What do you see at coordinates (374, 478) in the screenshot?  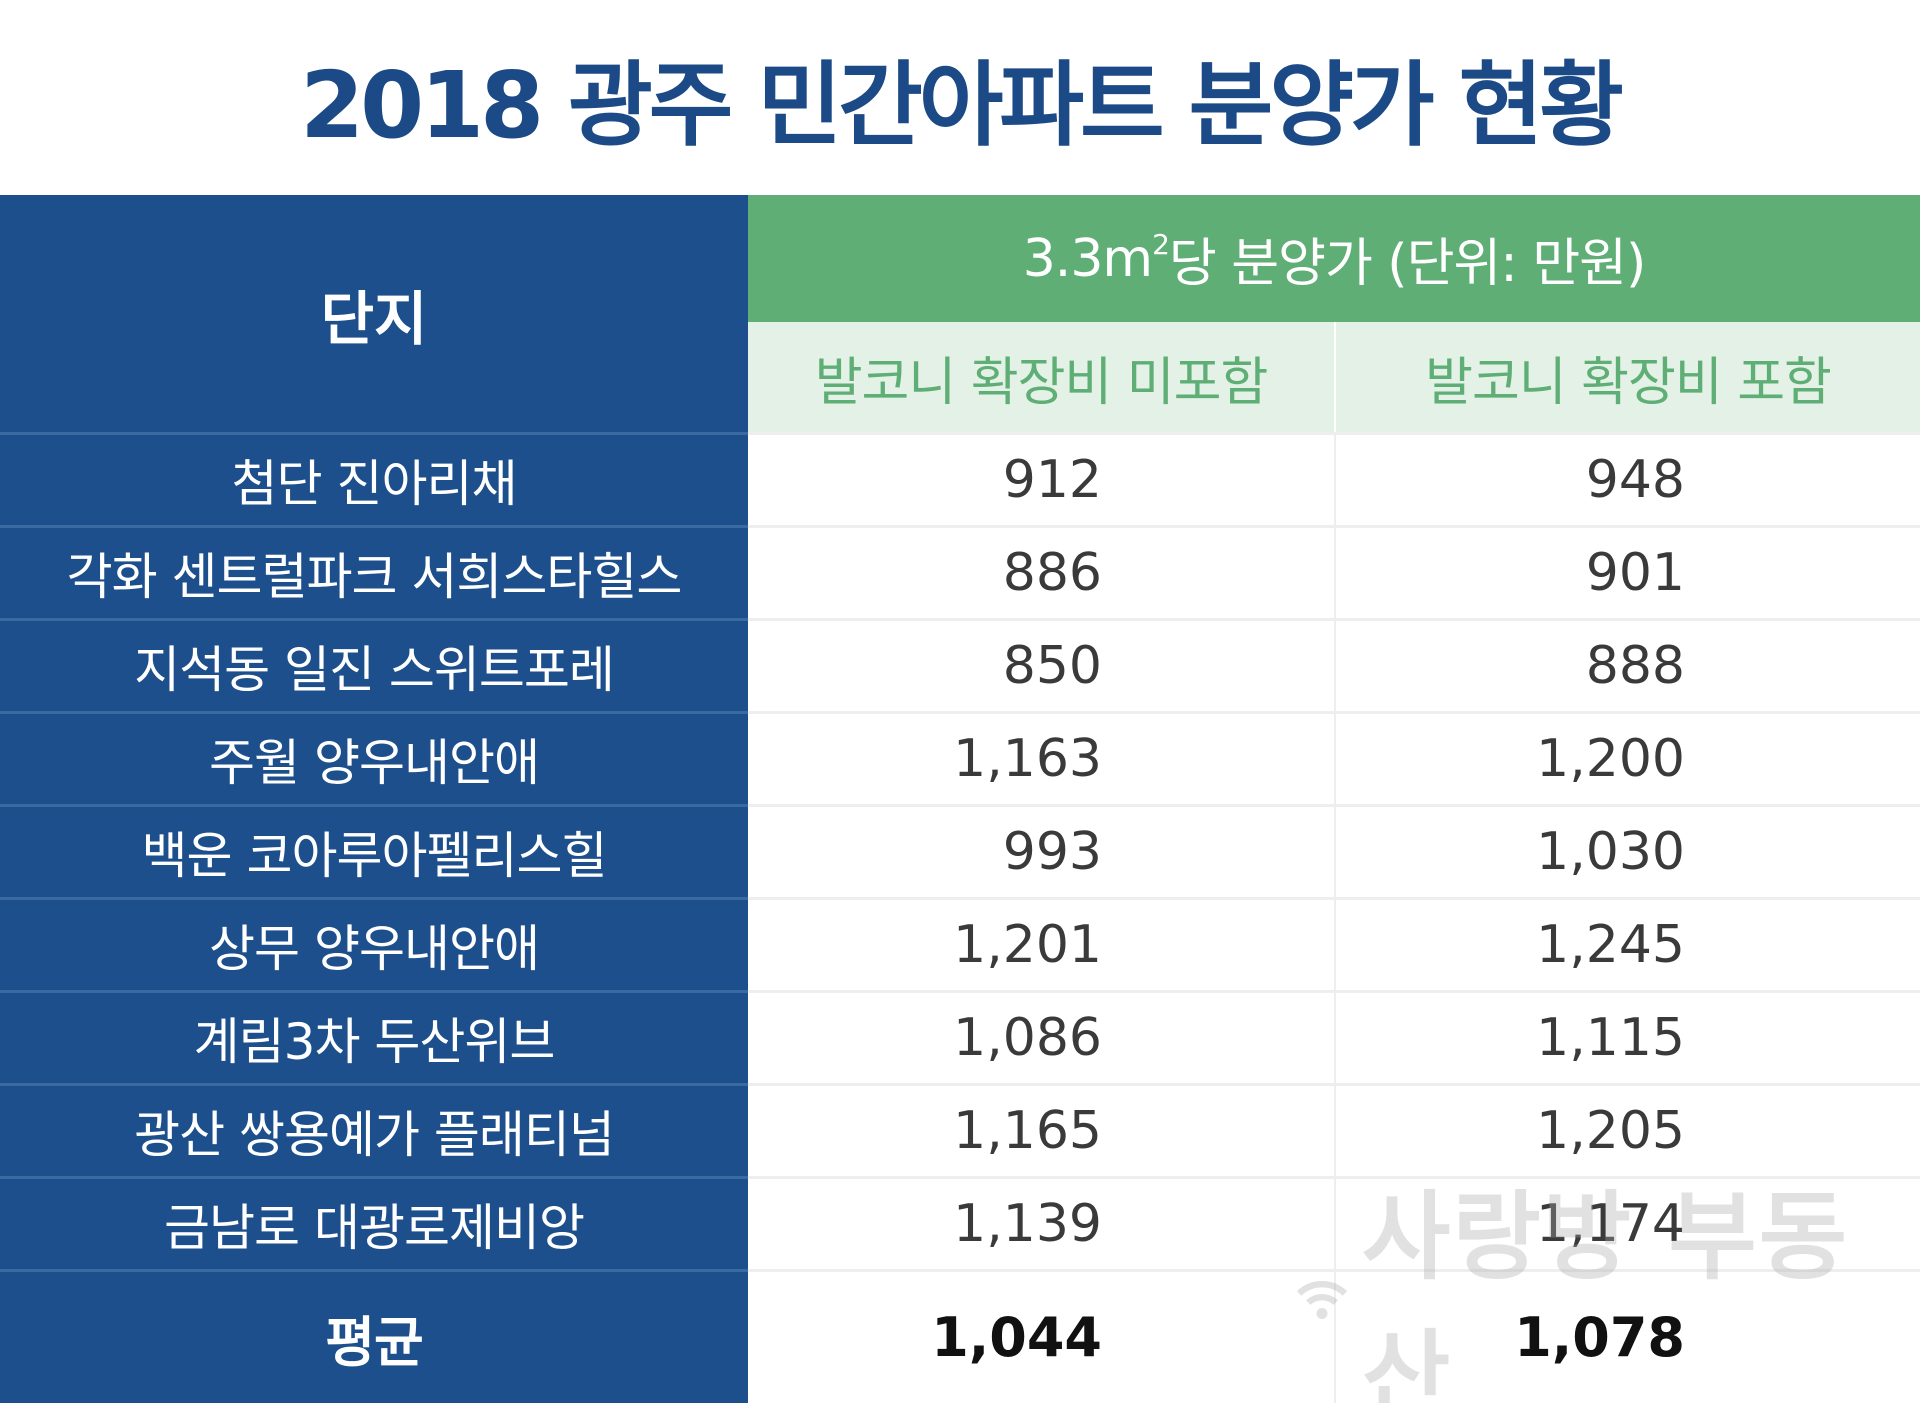 I see `complex-name-cell: 첨단 진아리채` at bounding box center [374, 478].